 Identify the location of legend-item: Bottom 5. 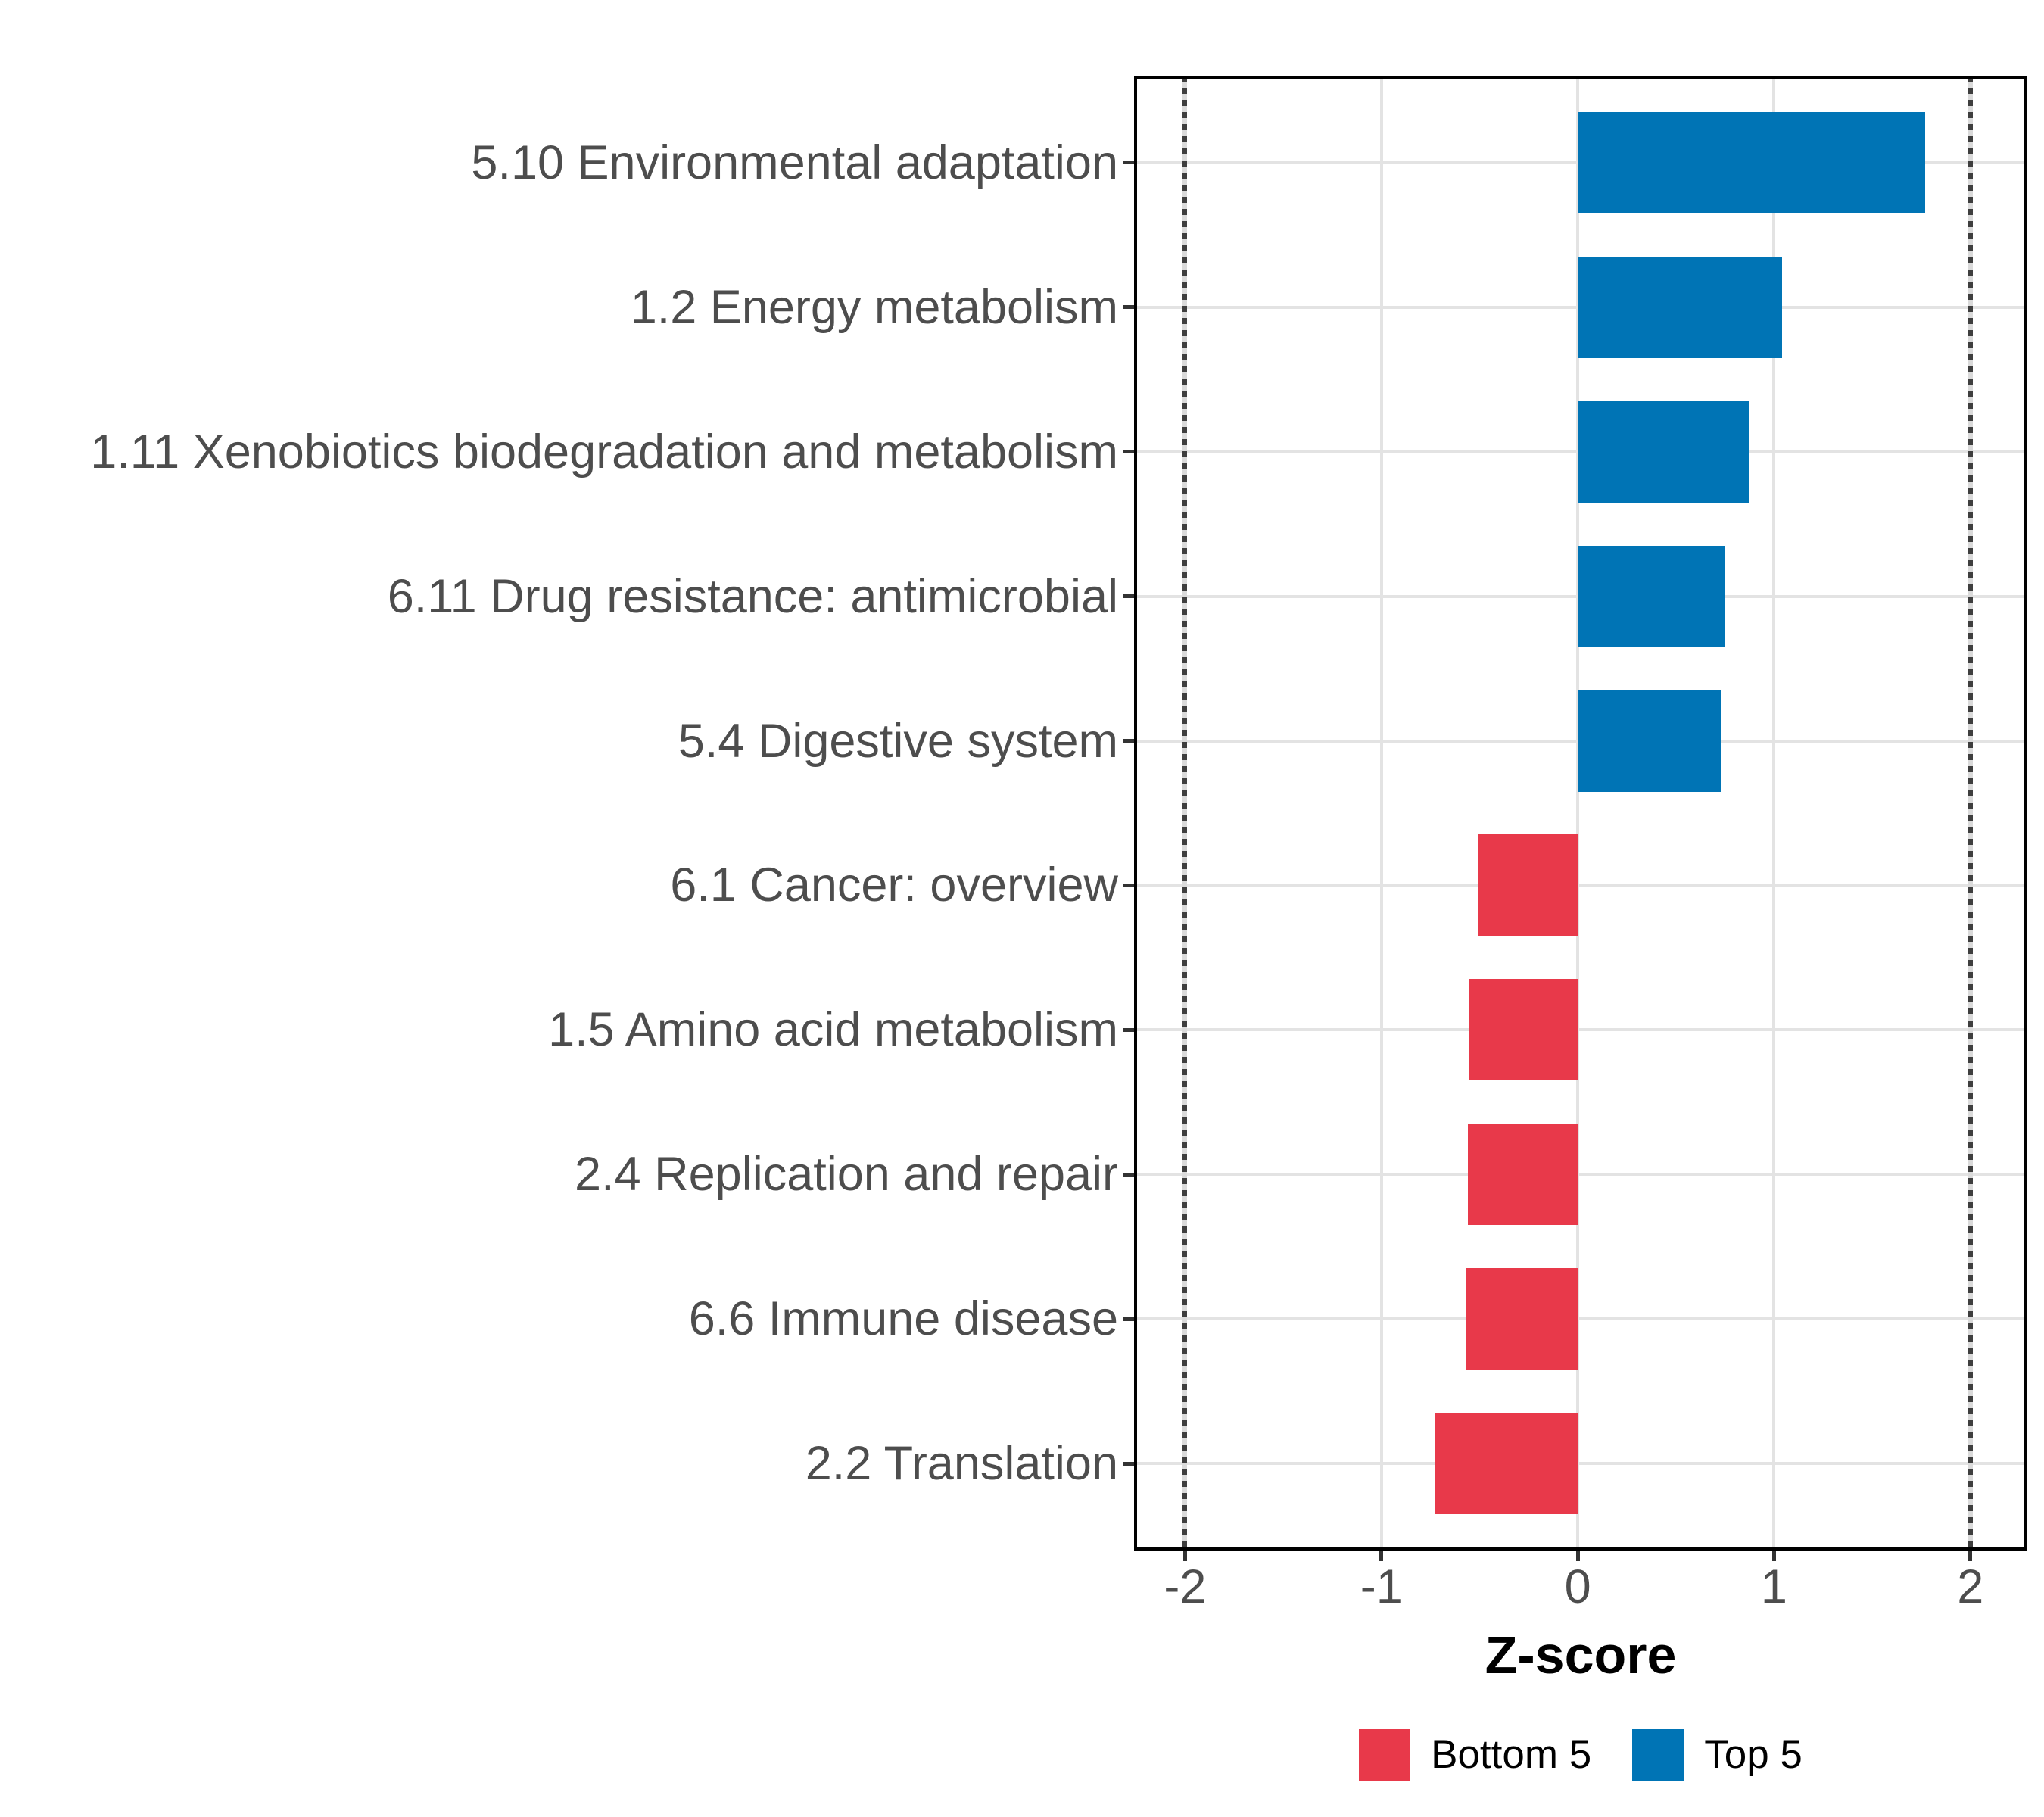
(1475, 1755).